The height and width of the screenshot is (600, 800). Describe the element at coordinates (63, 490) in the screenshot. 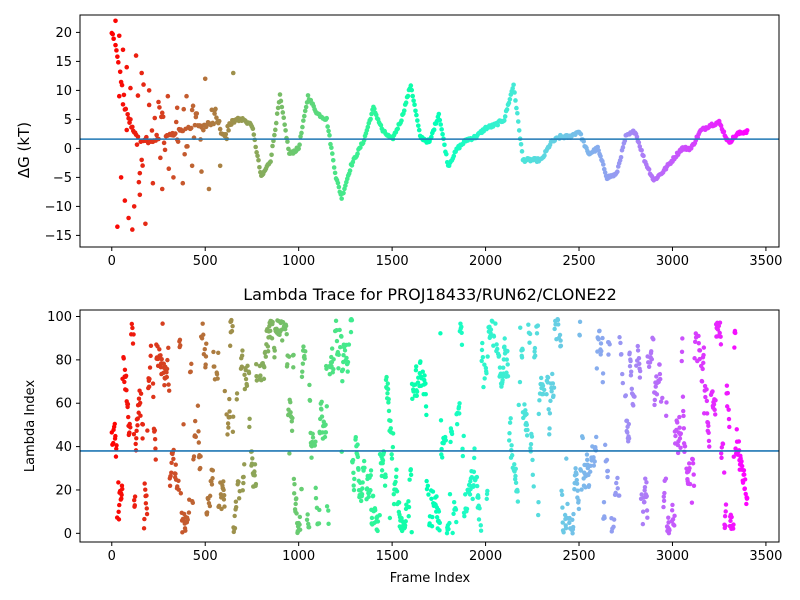

I see `y-tick-label: 20` at that location.